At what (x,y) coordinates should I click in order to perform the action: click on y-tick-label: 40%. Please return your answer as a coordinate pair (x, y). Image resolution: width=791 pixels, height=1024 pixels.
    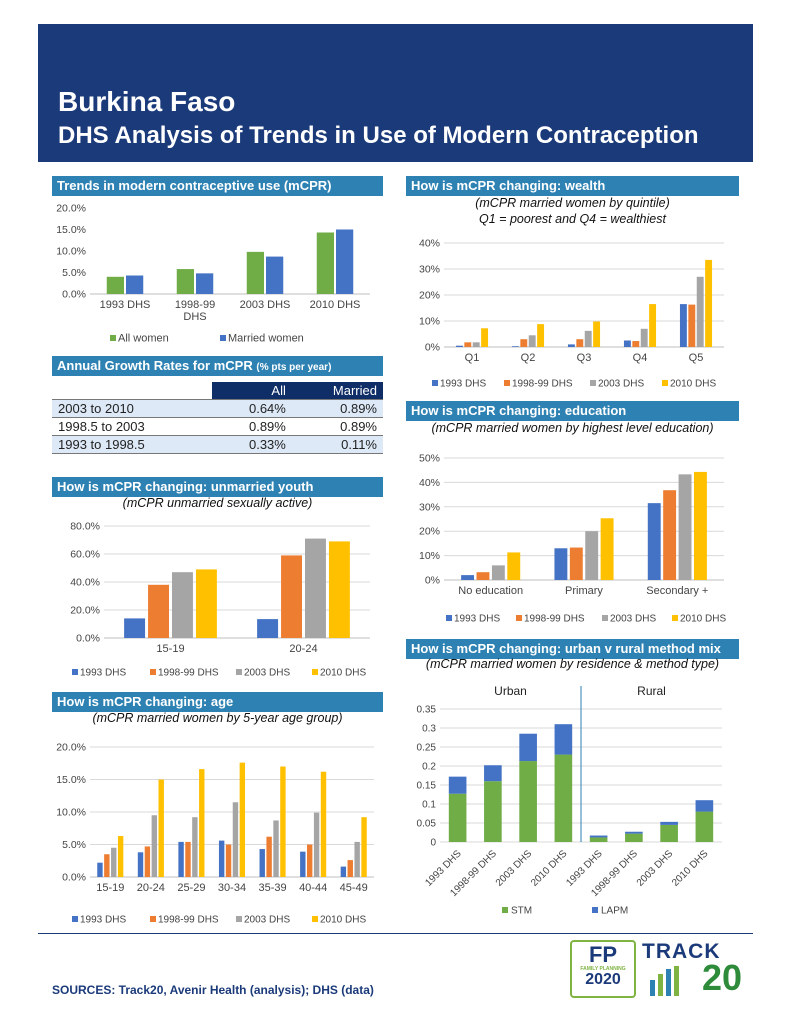
    Looking at the image, I should click on (429, 483).